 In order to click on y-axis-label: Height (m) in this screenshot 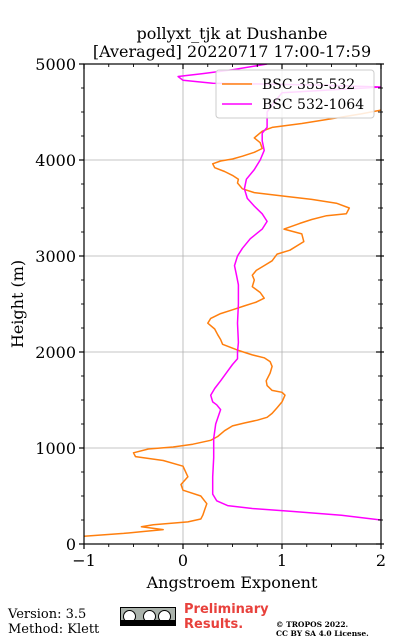, I will do `click(17, 304)`.